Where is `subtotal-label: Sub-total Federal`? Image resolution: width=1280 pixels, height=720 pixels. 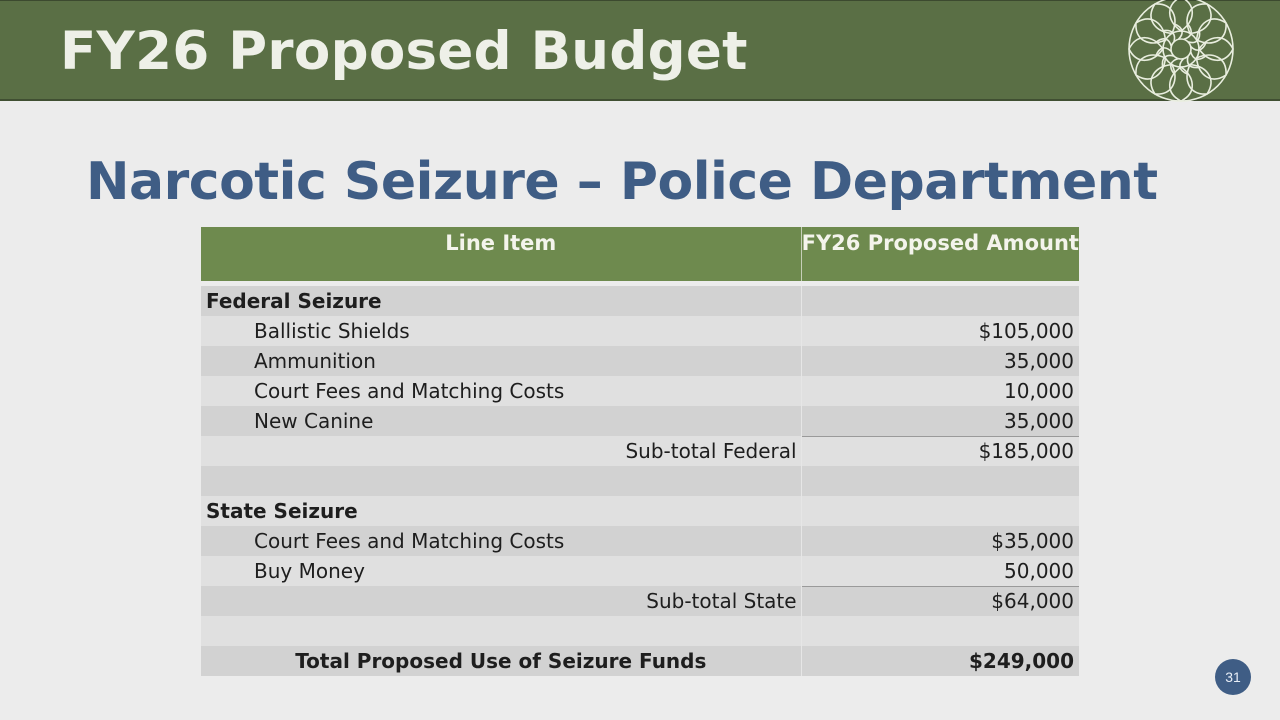 subtotal-label: Sub-total Federal is located at coordinates (501, 451).